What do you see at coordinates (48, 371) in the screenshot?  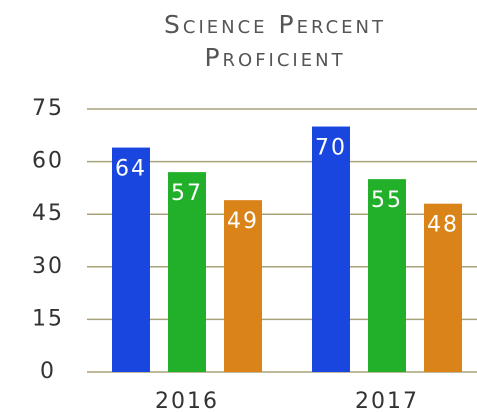 I see `y-tick-label: 0` at bounding box center [48, 371].